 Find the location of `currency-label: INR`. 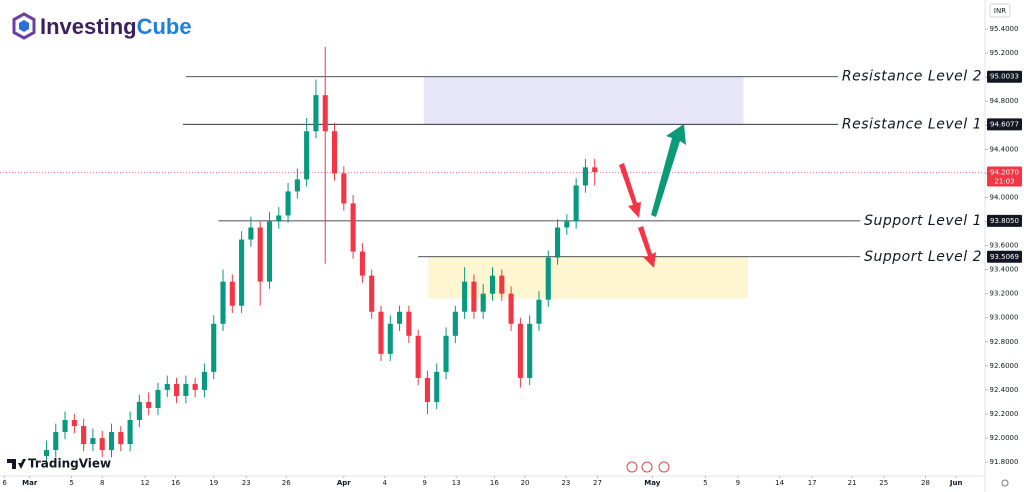

currency-label: INR is located at coordinates (1000, 11).